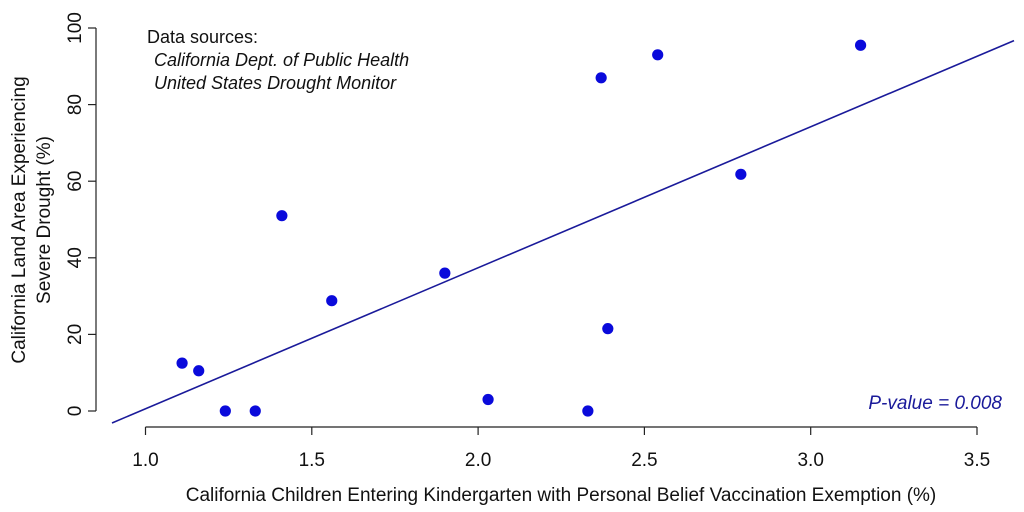  What do you see at coordinates (281, 60) in the screenshot?
I see `source-item: California Dept. of Public Health` at bounding box center [281, 60].